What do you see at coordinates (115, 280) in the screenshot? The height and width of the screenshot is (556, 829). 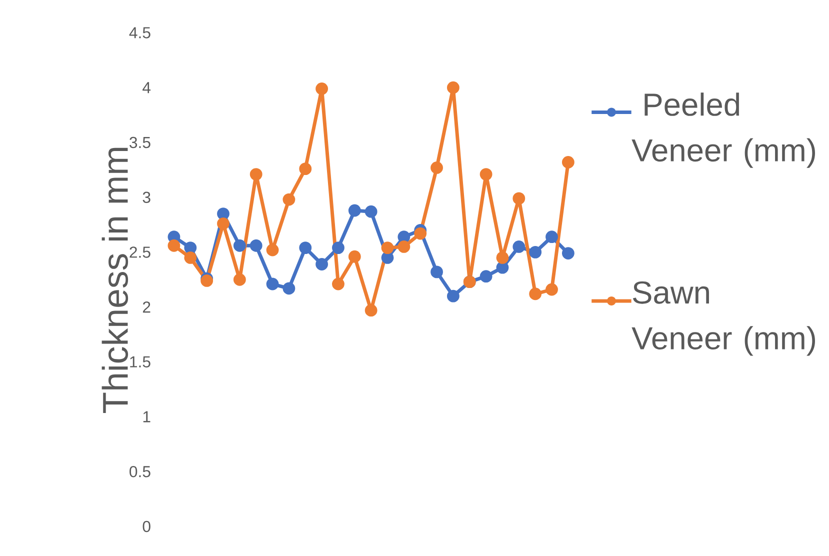 I see `y-axis-title: Thickness in mm` at bounding box center [115, 280].